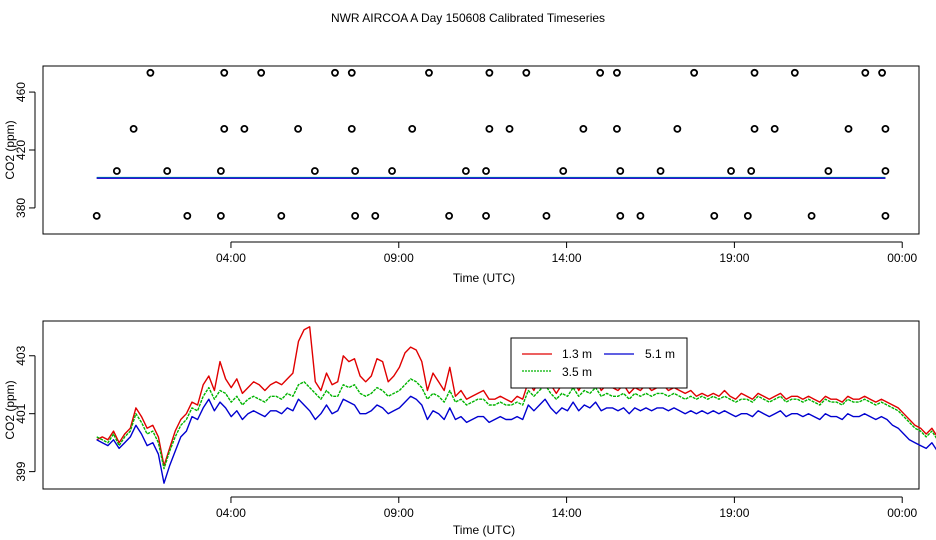 This screenshot has width=936, height=540. I want to click on scatter-y-tick-label: 460, so click(21, 92).